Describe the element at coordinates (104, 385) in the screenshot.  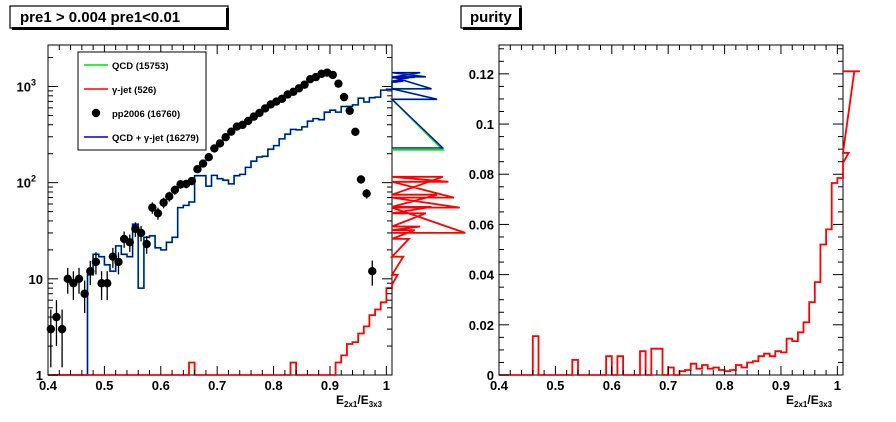
I see `left-x-tick-label: 0.5` at that location.